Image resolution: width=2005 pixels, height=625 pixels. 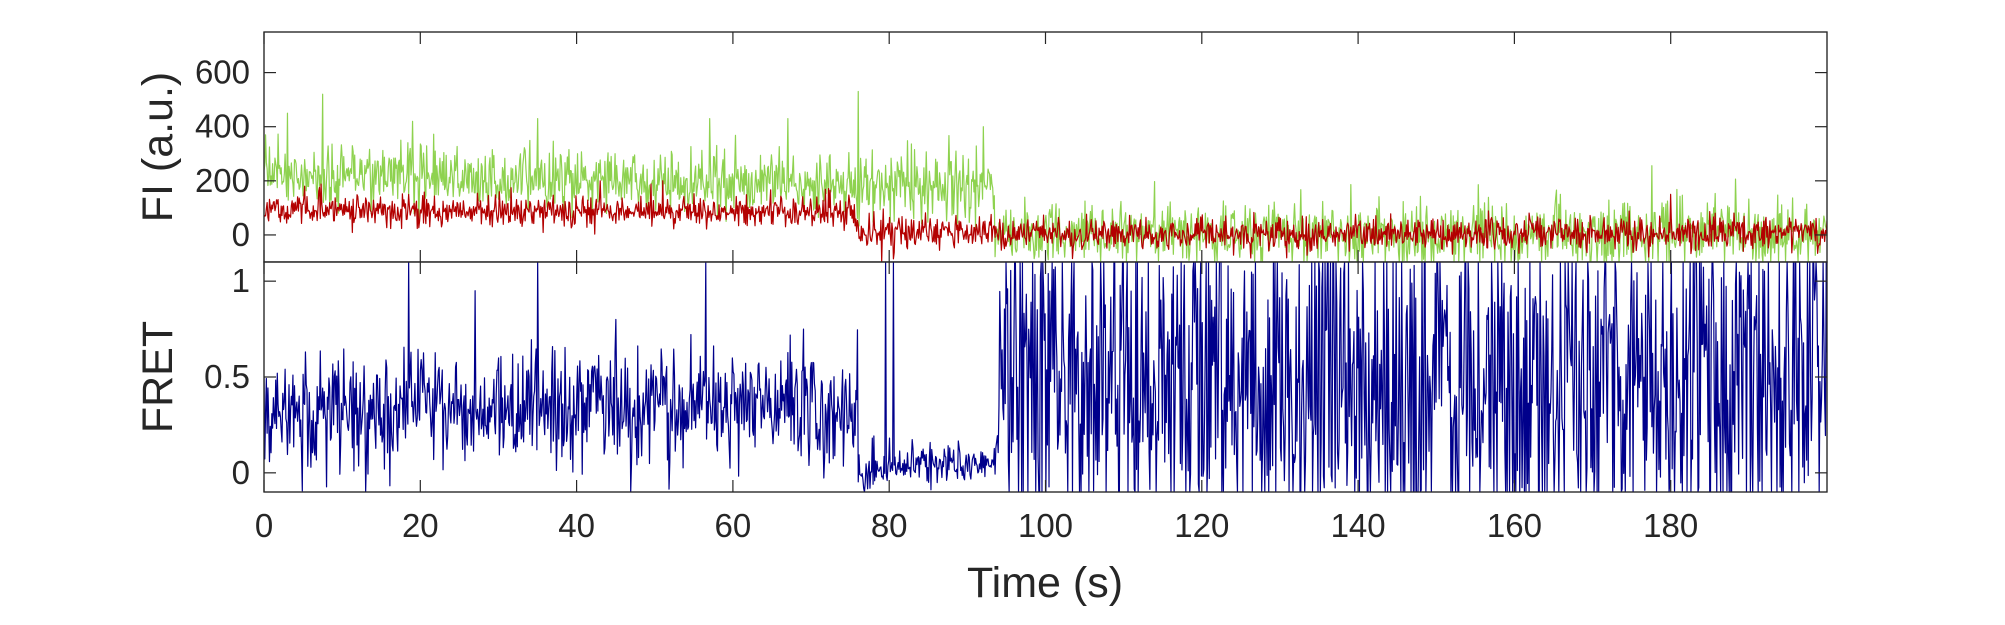 What do you see at coordinates (222, 126) in the screenshot?
I see `fluorescence-y-tick-label: 400` at bounding box center [222, 126].